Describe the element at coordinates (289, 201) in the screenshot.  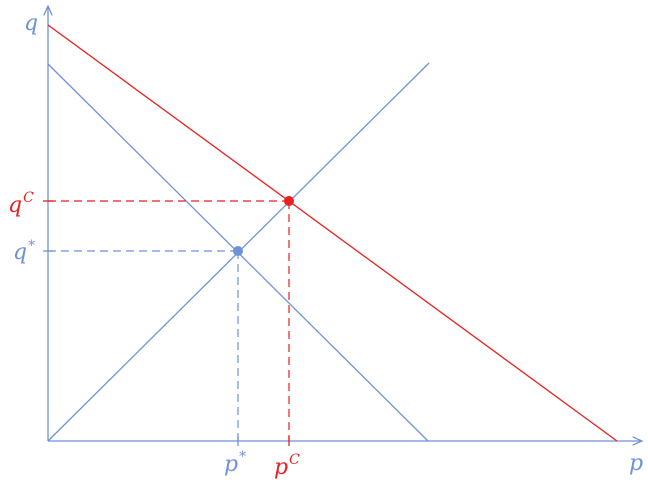
I see `shifted-equilibrium-point` at that location.